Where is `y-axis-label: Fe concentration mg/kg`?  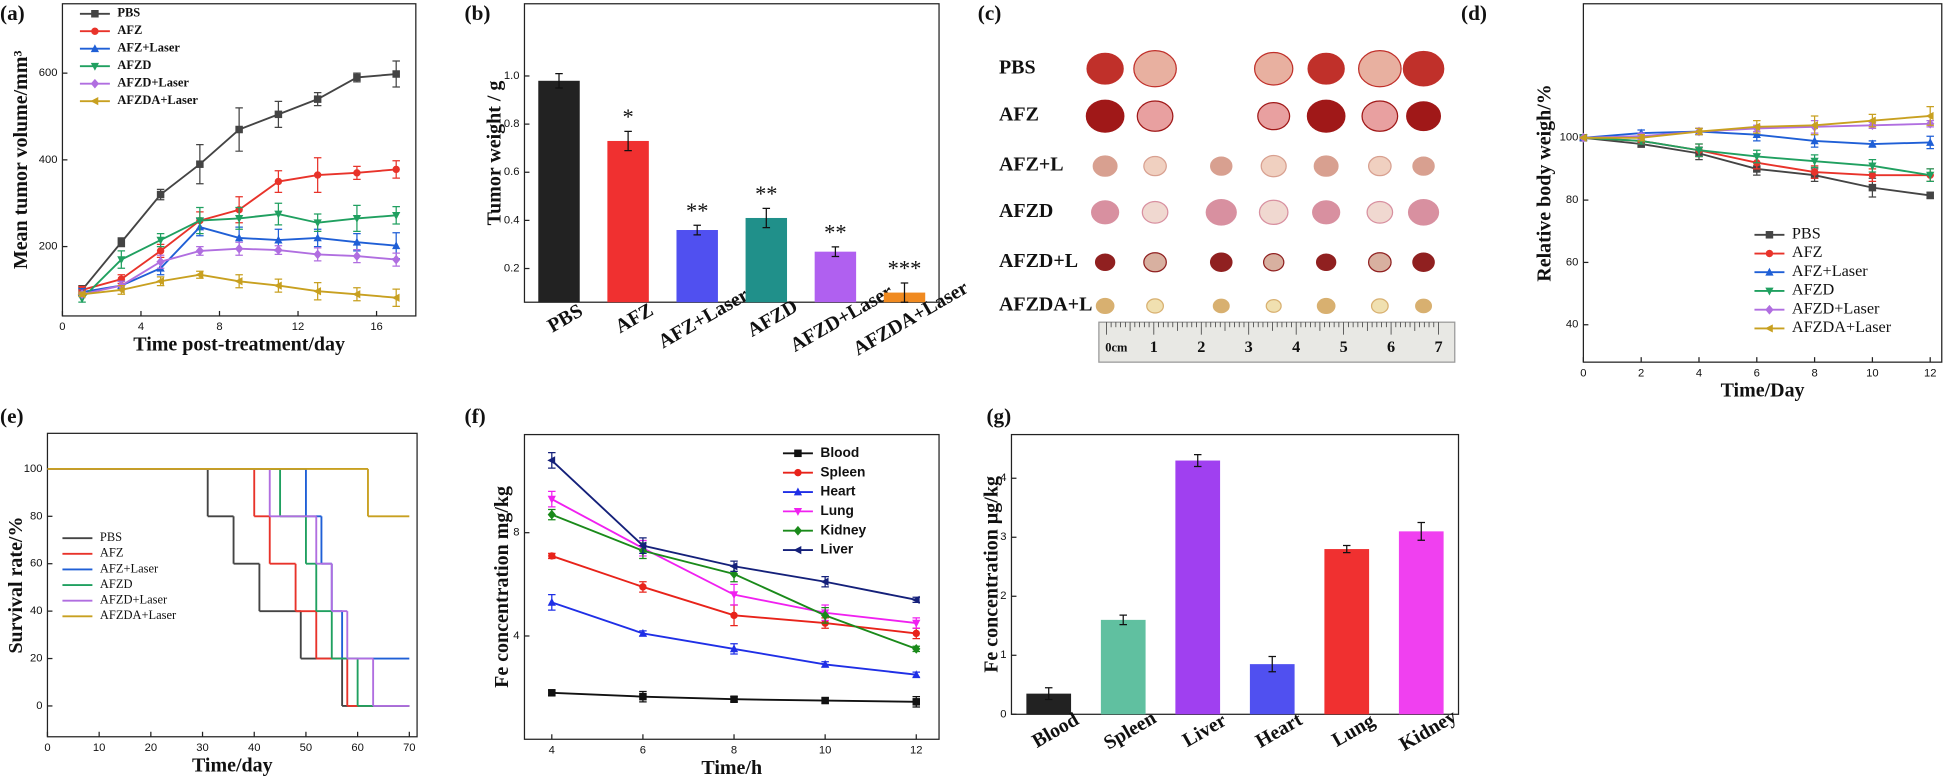 y-axis-label: Fe concentration mg/kg is located at coordinates (502, 587).